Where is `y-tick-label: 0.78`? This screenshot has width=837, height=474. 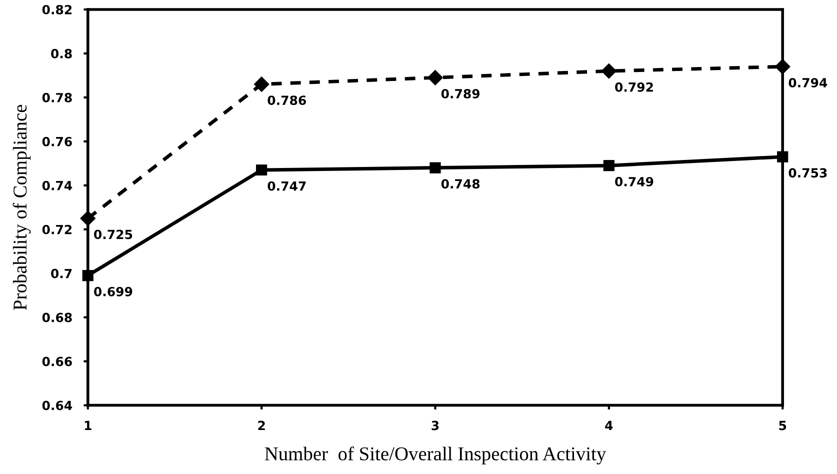
y-tick-label: 0.78 is located at coordinates (57, 97).